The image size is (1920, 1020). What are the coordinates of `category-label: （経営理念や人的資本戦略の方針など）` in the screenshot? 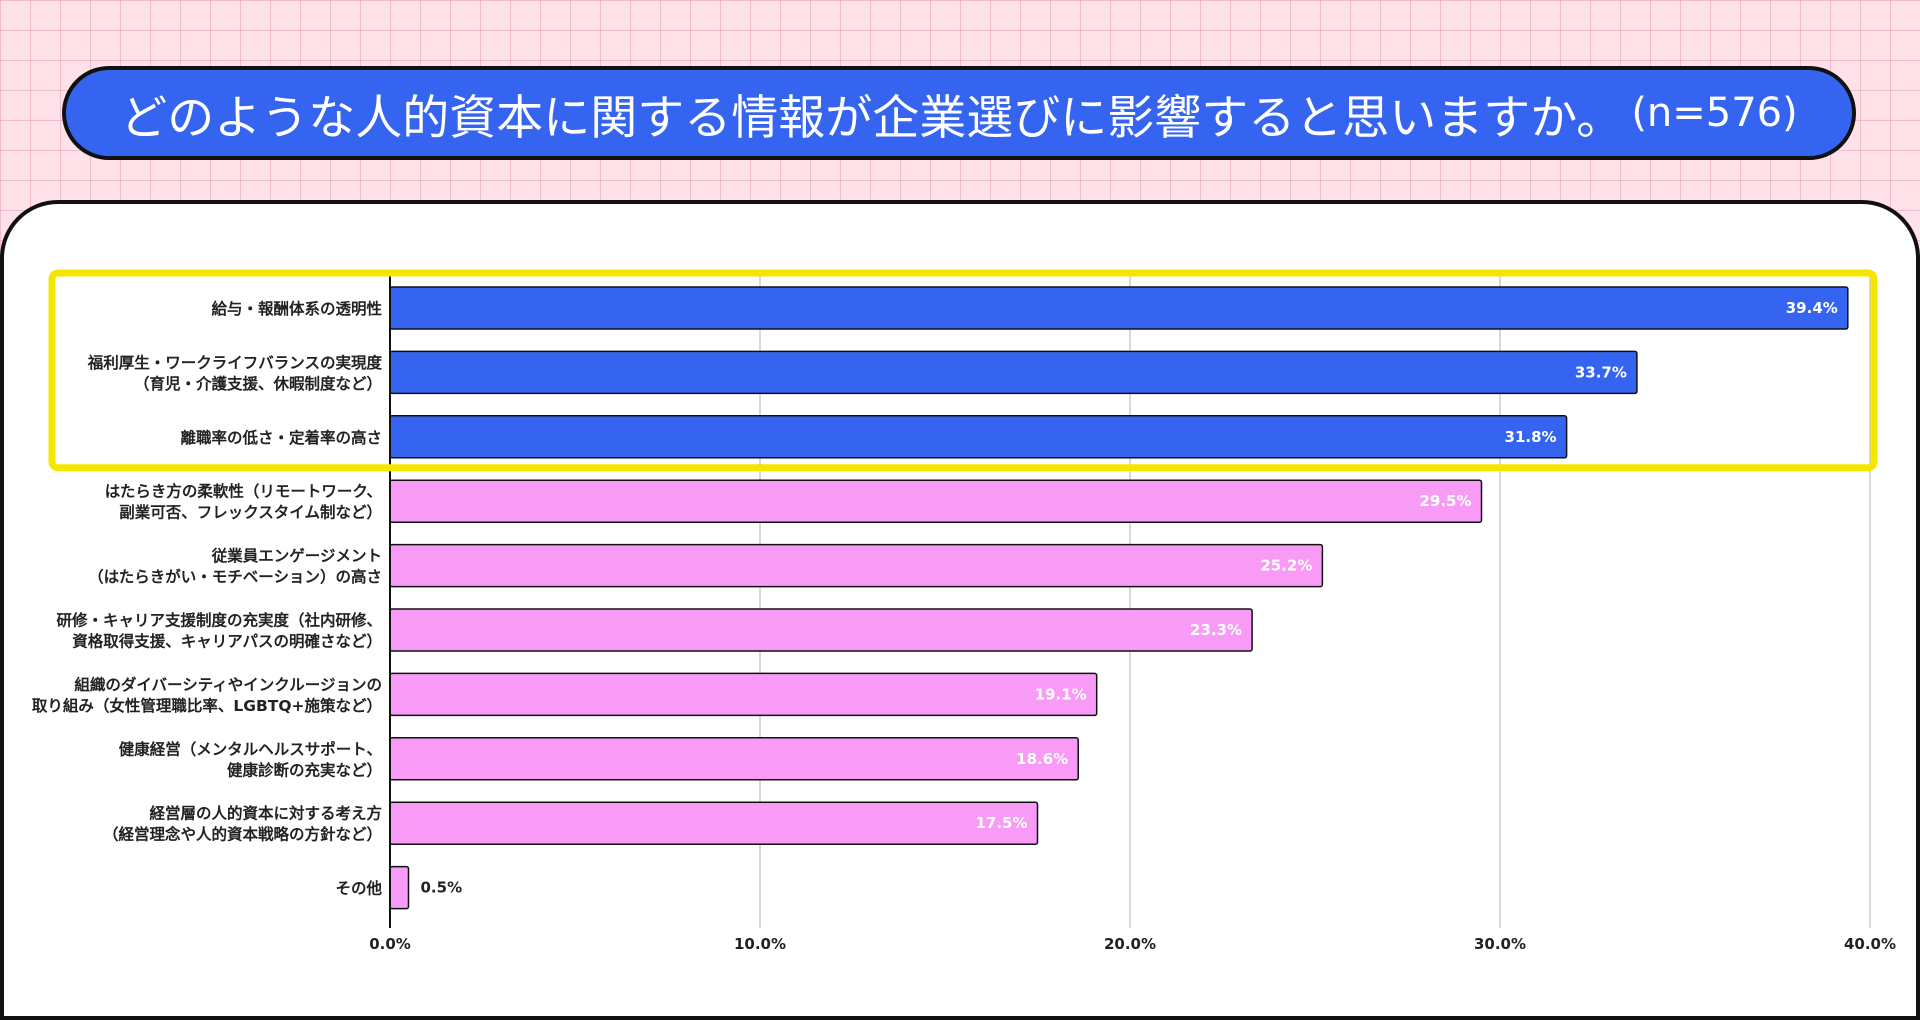 It's located at (242, 834).